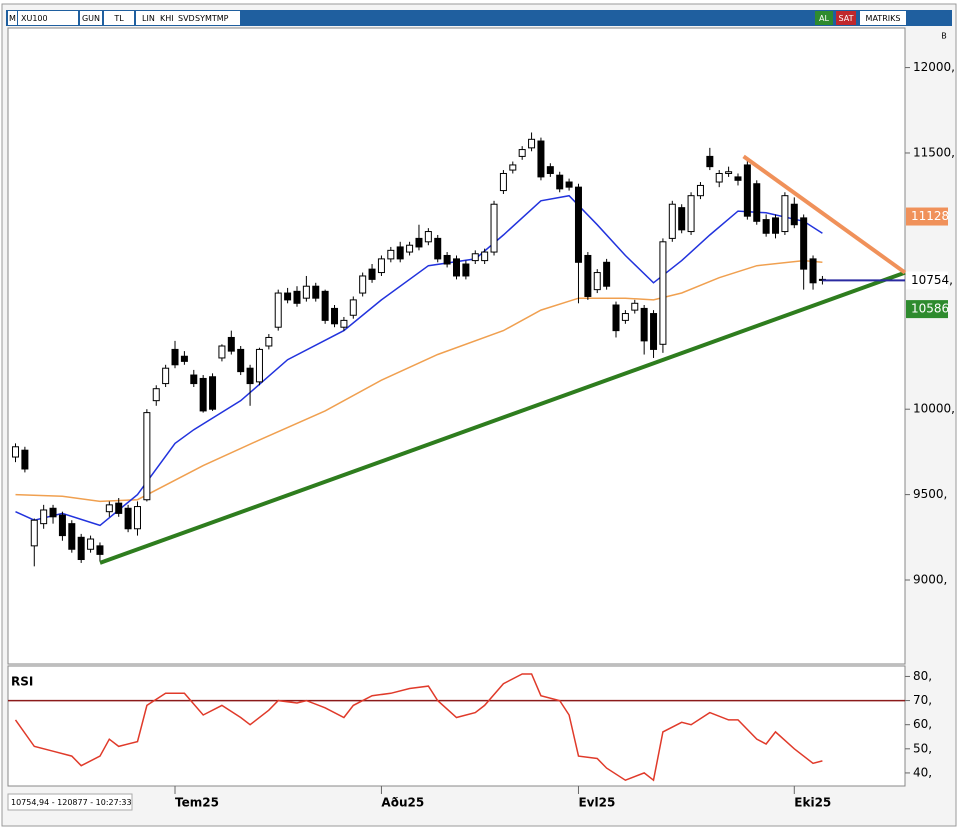  Describe the element at coordinates (934, 152) in the screenshot. I see `y-tick-label: 11500,` at that location.